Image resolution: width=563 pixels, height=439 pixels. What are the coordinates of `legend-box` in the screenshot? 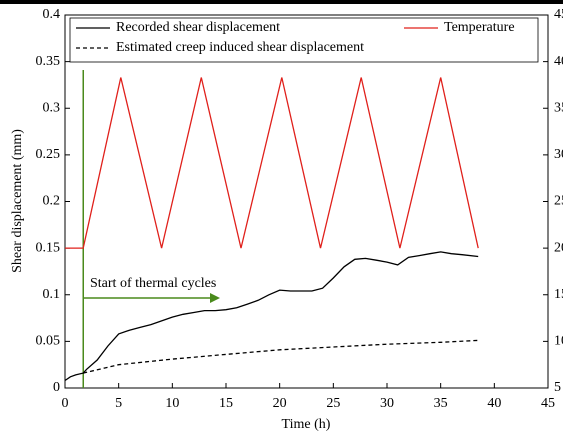 It's located at (304, 40).